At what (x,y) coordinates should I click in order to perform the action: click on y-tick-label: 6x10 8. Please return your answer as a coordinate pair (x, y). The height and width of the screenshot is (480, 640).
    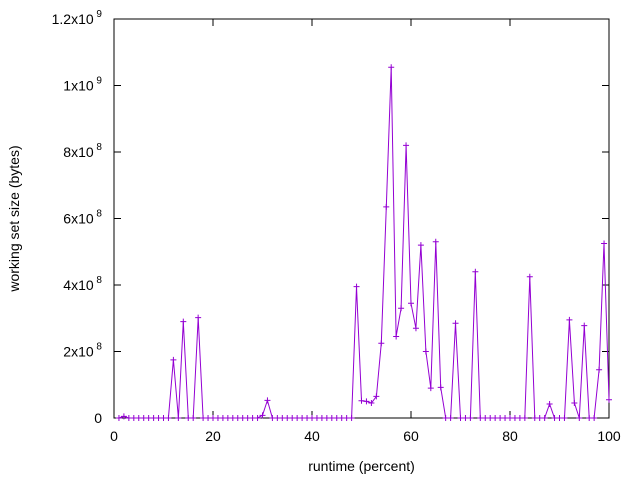
    Looking at the image, I should click on (82, 218).